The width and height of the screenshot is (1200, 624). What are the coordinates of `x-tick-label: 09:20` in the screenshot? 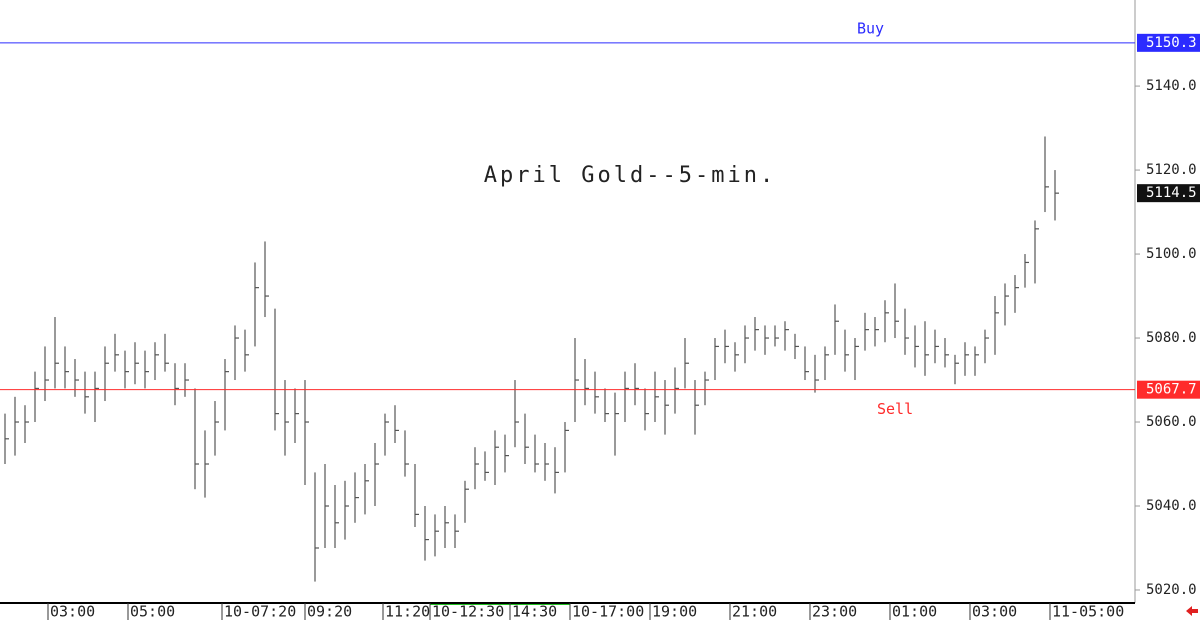 It's located at (329, 612).